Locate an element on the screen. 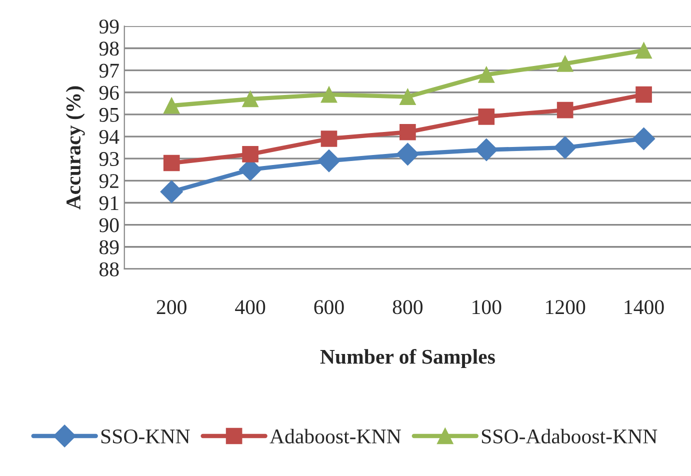 This screenshot has width=691, height=476. y-tick-label: 88 is located at coordinates (109, 269).